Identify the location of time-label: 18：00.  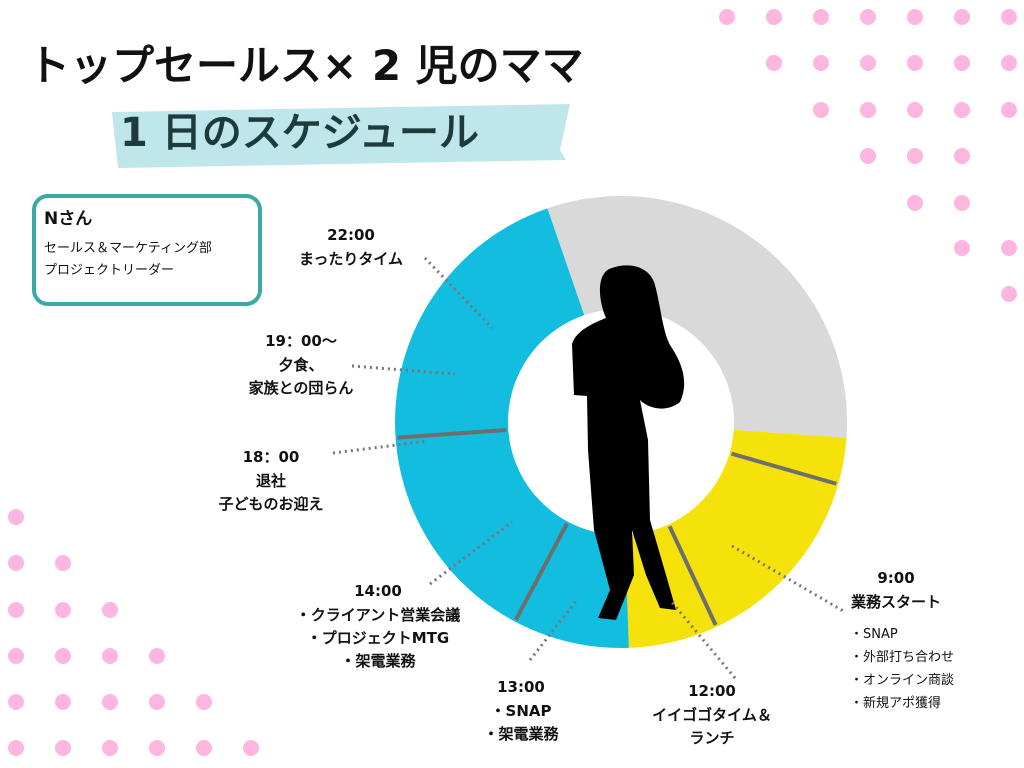
(271, 457).